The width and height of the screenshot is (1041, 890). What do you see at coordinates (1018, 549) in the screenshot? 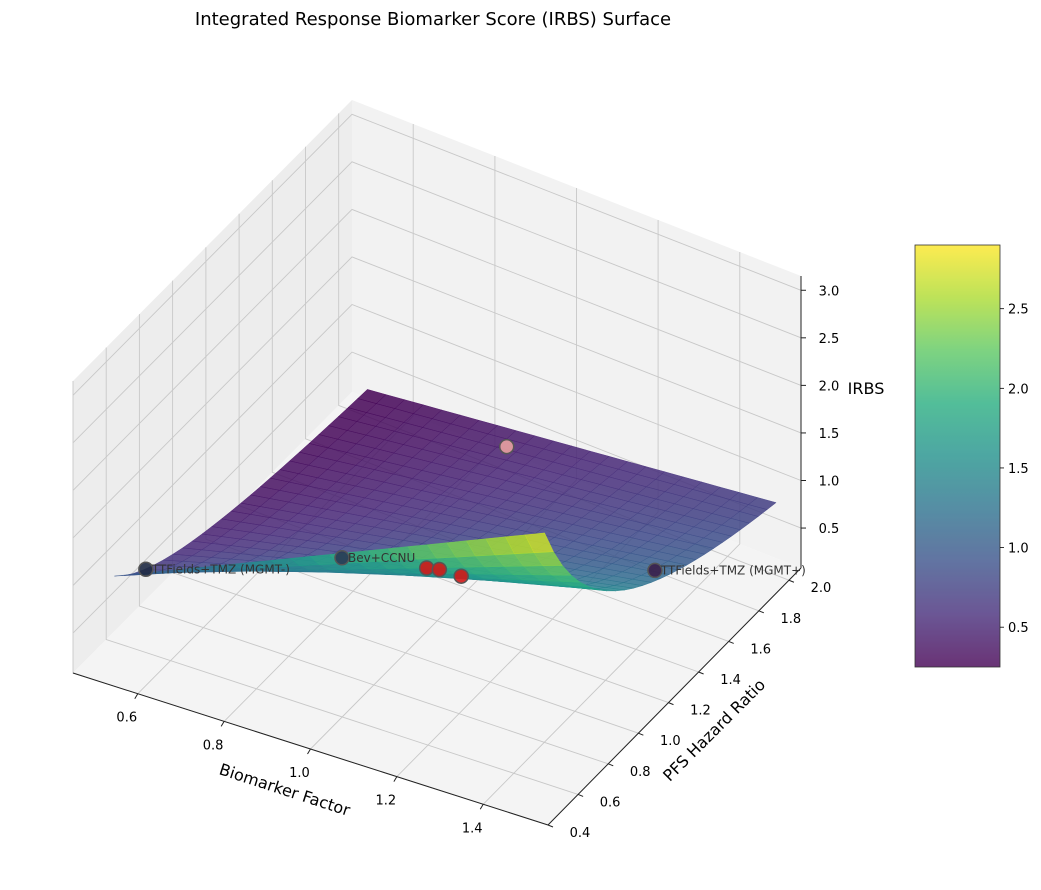
I see `colorbar-tick-label: 1.0` at bounding box center [1018, 549].